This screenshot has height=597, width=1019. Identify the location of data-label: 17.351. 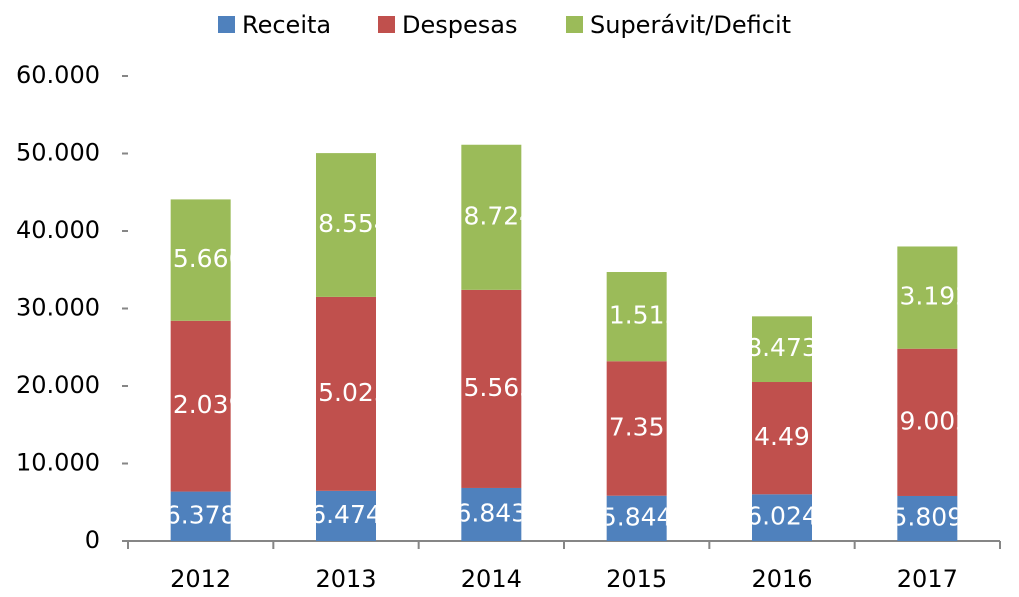
(636, 426).